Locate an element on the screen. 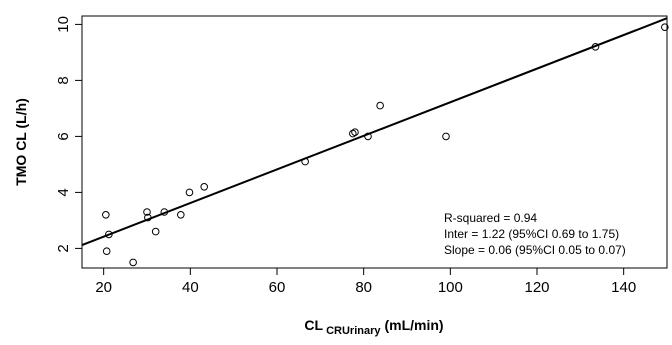 The image size is (672, 345). x-axis-title-main: CL is located at coordinates (313, 325).